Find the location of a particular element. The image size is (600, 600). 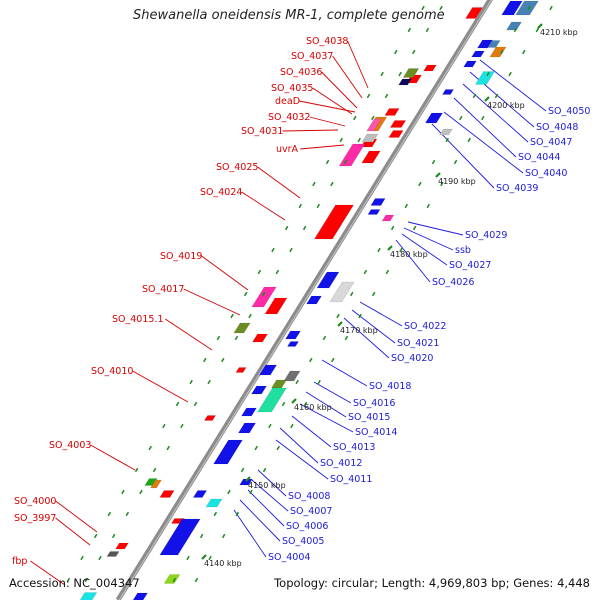

gene-label-forward: fbp is located at coordinates (19, 561).